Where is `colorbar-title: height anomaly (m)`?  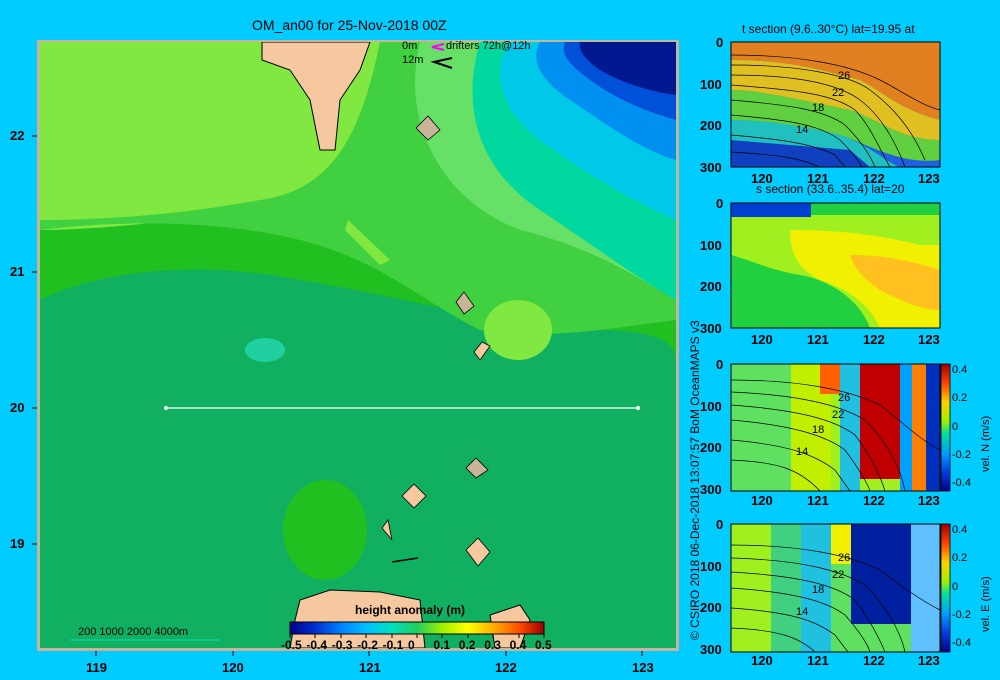 colorbar-title: height anomaly (m) is located at coordinates (410, 610).